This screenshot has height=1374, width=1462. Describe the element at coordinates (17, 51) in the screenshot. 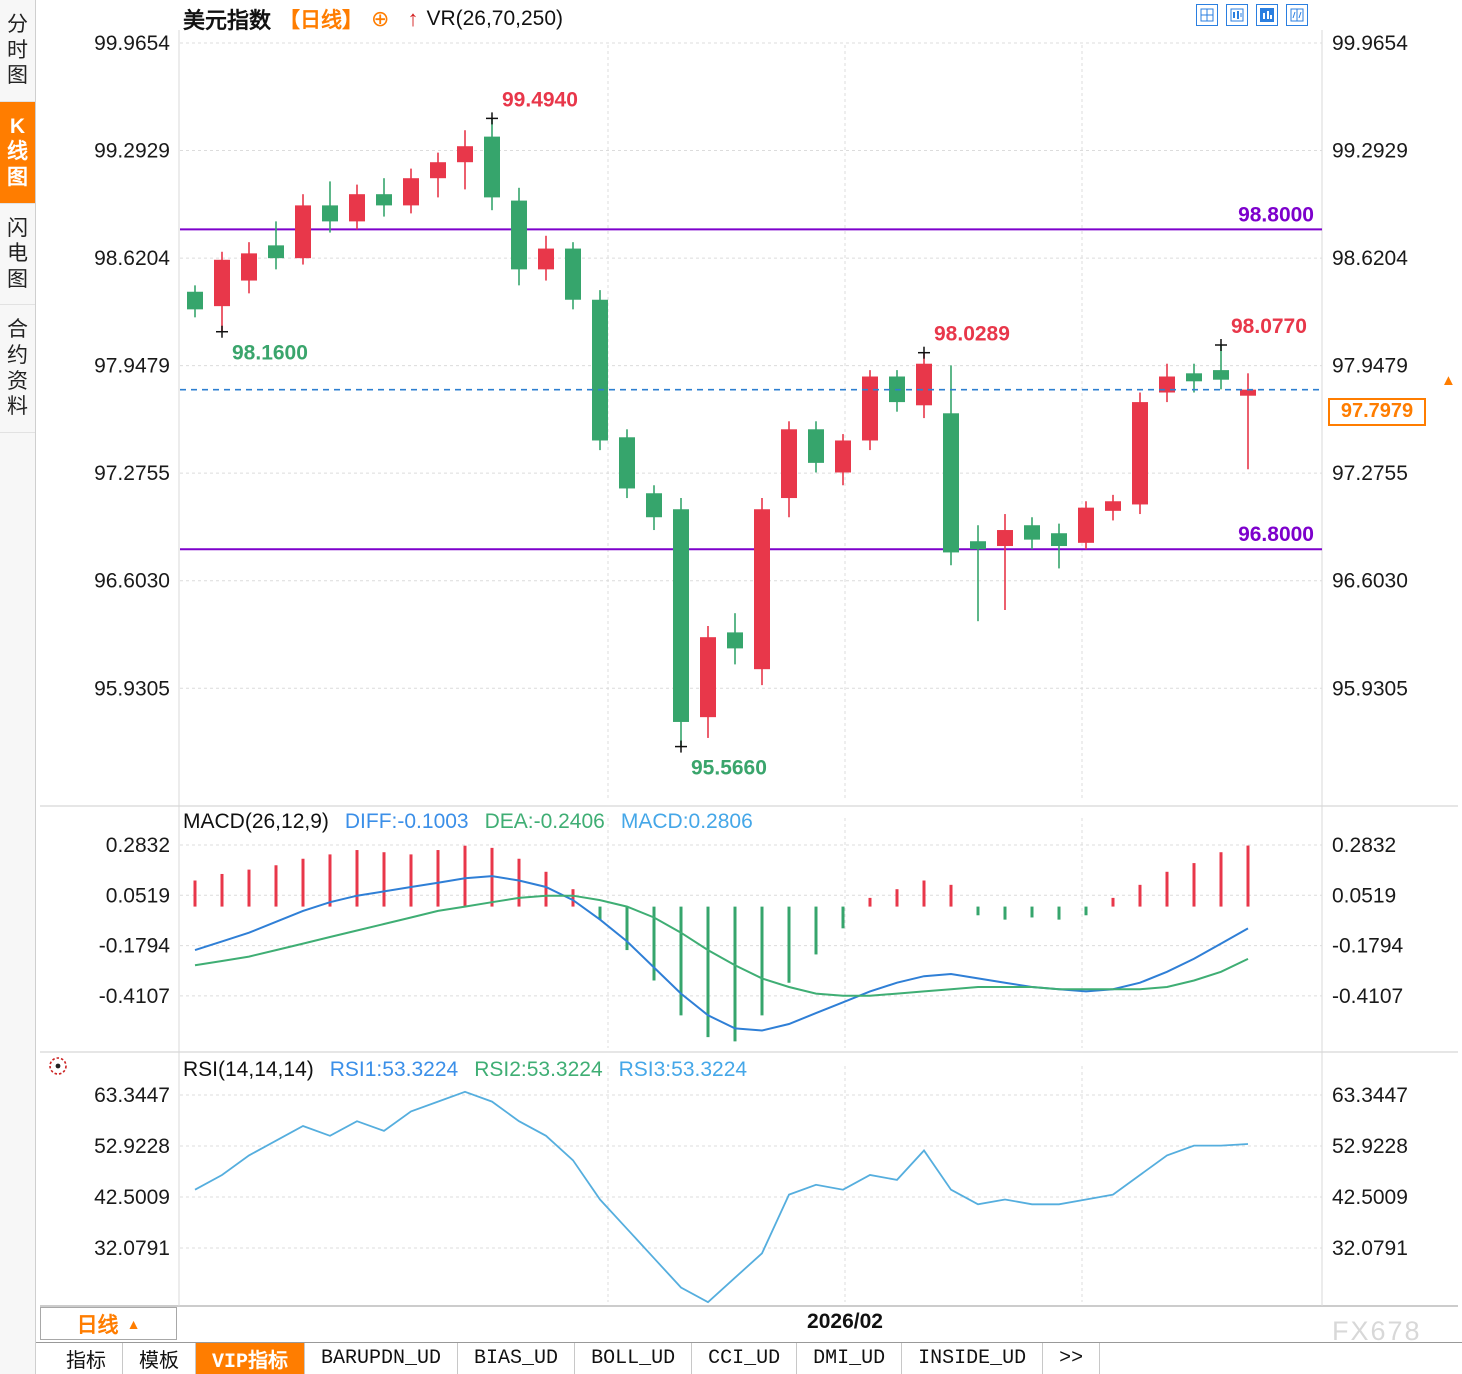

I see `sidebar-item-timeshare: 分时图` at that location.